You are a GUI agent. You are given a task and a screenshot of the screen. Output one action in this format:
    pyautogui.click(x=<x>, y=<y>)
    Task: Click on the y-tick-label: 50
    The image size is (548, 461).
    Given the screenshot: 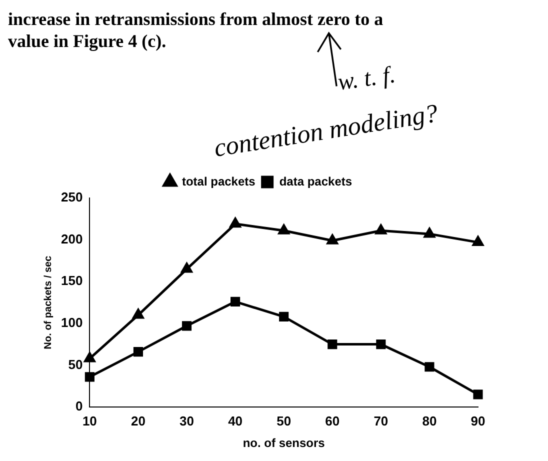 What is the action you would take?
    pyautogui.click(x=75, y=364)
    